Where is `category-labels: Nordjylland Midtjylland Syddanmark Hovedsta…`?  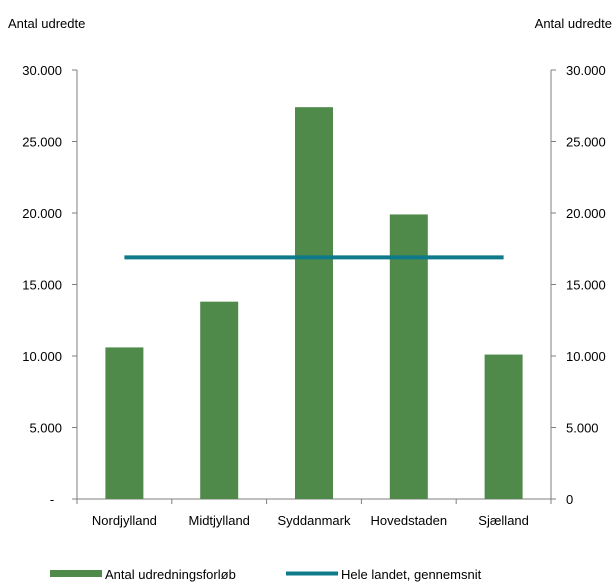 category-labels: Nordjylland Midtjylland Syddanmark Hovedsta… is located at coordinates (310, 520).